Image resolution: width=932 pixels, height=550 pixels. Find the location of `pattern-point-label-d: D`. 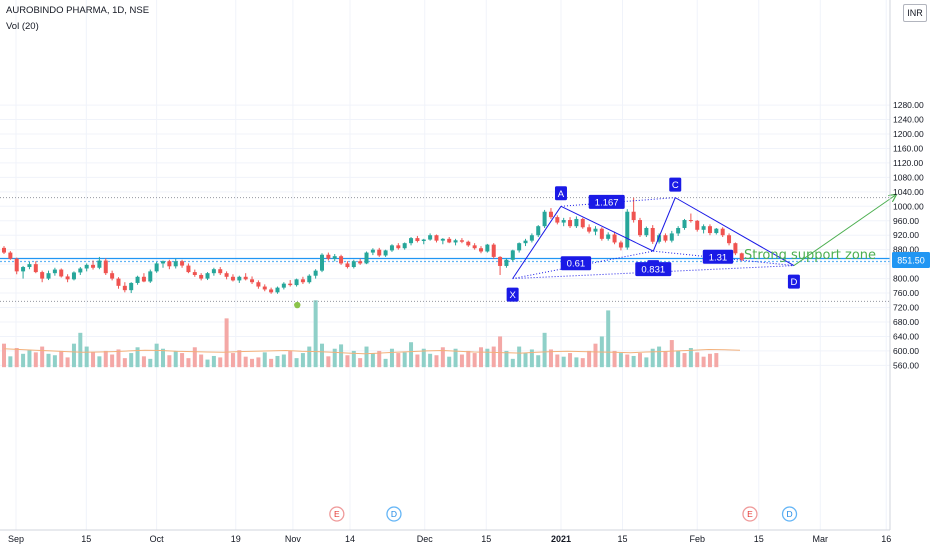

pattern-point-label-d: D is located at coordinates (793, 282).